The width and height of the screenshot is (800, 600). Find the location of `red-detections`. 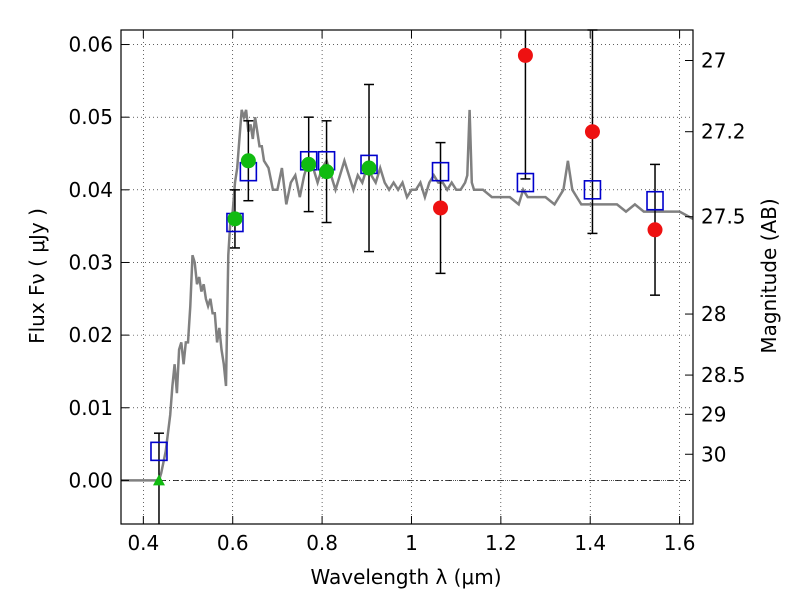

red-detections is located at coordinates (548, 142).